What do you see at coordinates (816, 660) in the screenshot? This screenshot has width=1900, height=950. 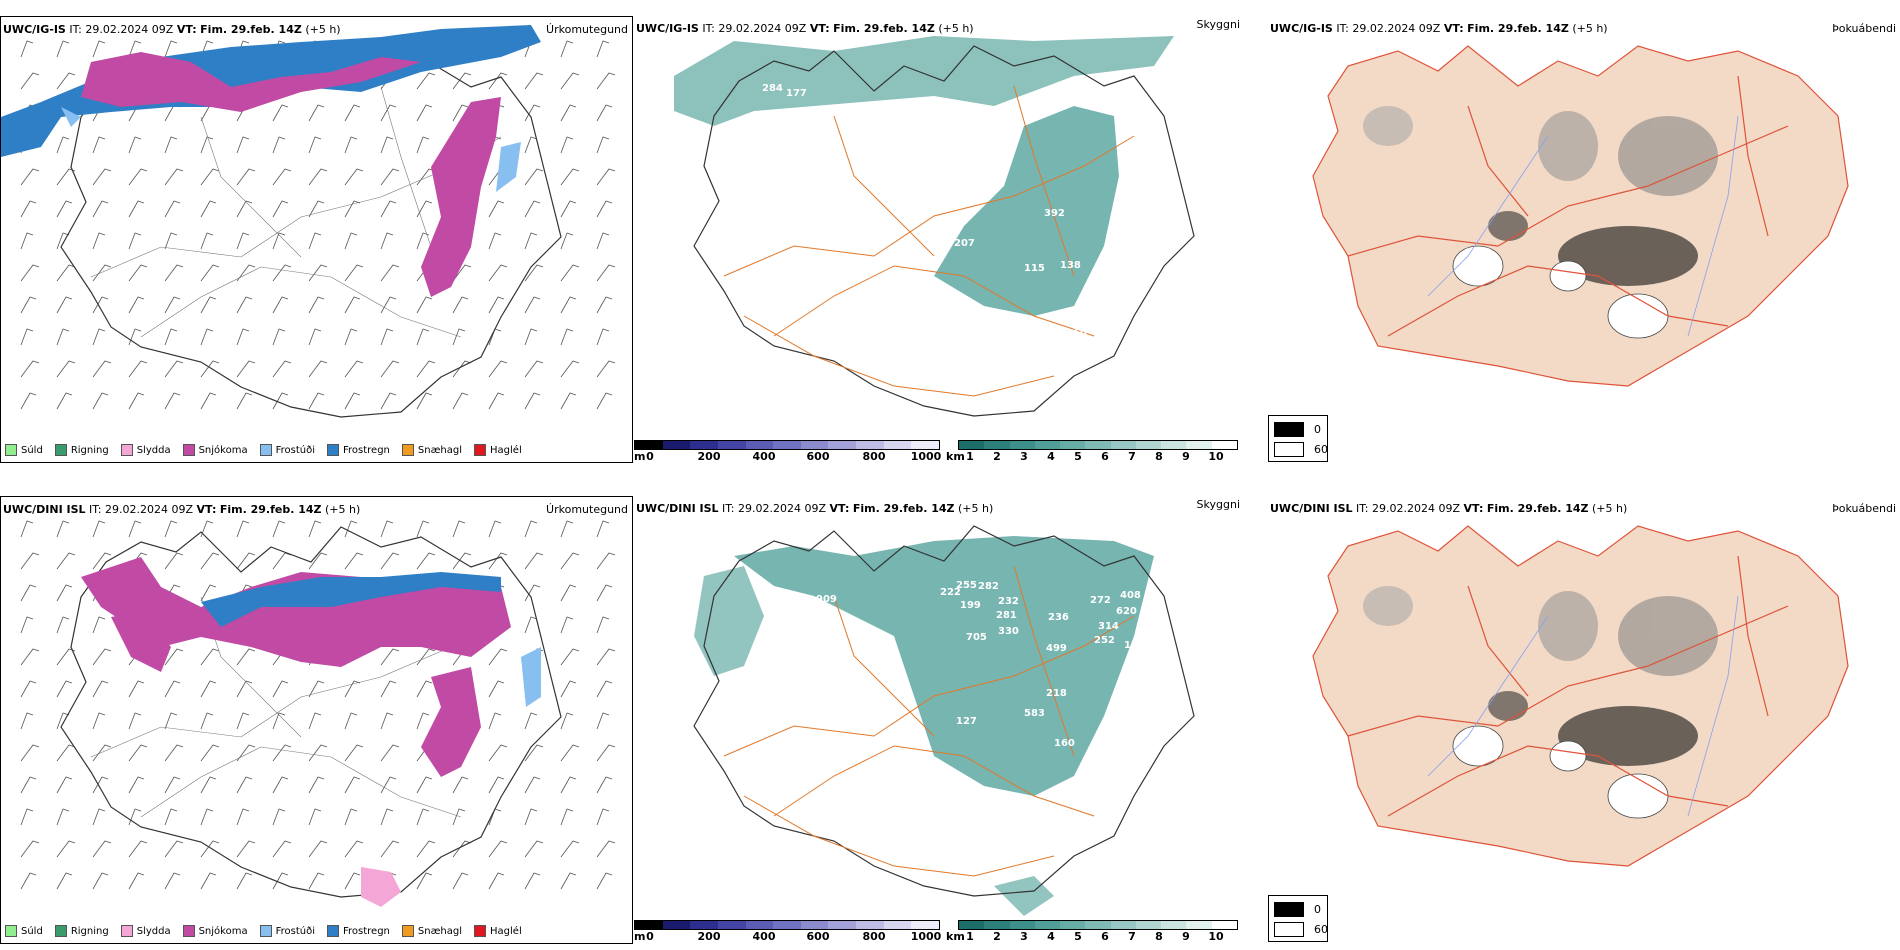 I see `visibility-value: 376` at bounding box center [816, 660].